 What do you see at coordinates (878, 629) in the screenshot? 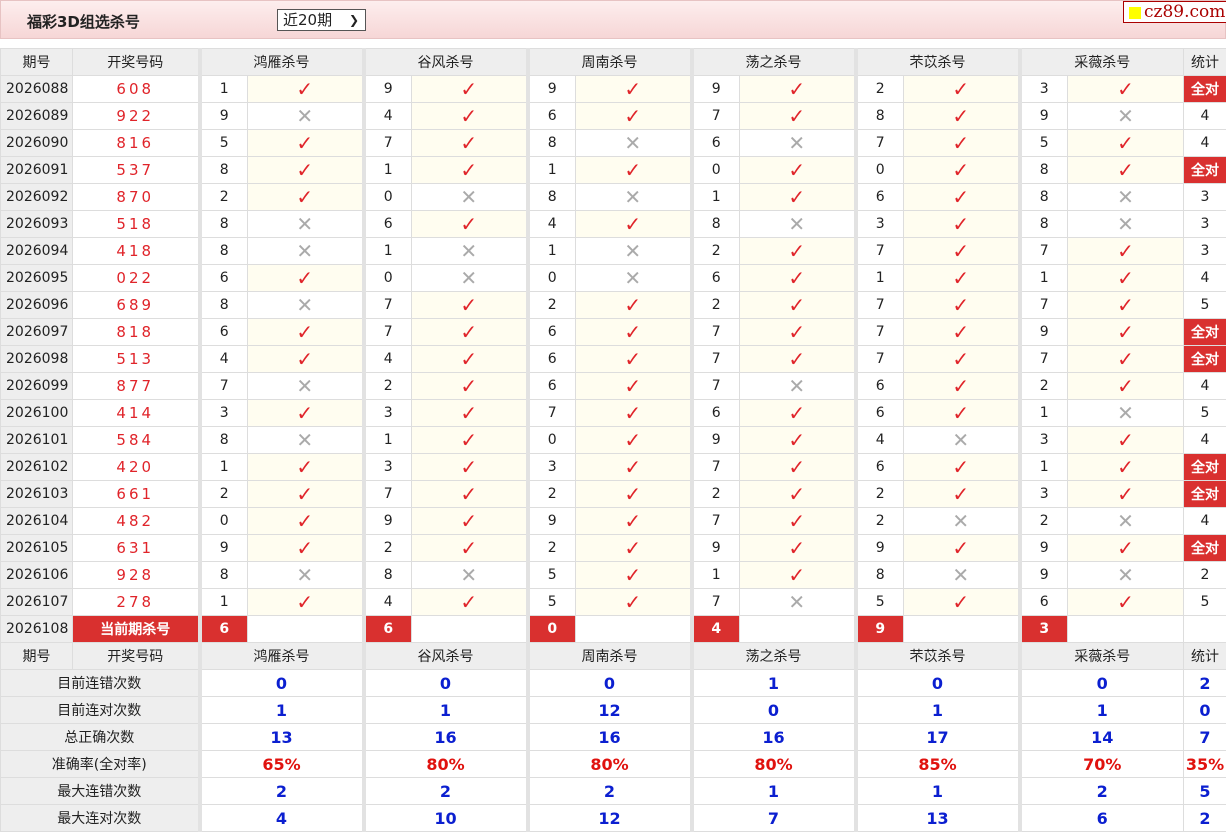
I see `current-kill-number: 9` at bounding box center [878, 629].